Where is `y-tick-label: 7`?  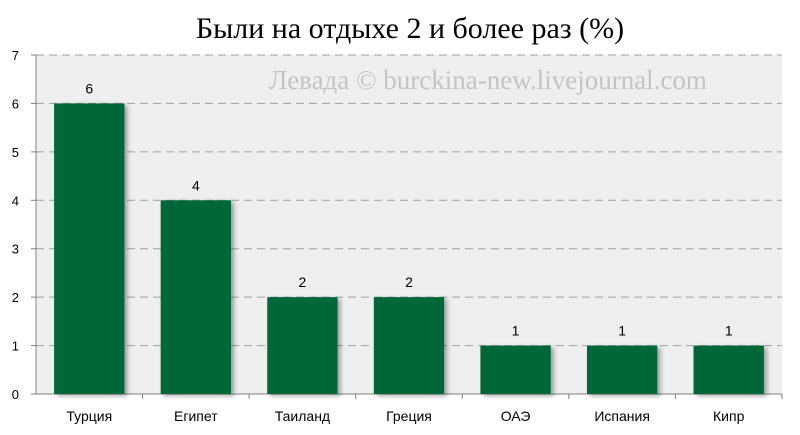 y-tick-label: 7 is located at coordinates (15, 55).